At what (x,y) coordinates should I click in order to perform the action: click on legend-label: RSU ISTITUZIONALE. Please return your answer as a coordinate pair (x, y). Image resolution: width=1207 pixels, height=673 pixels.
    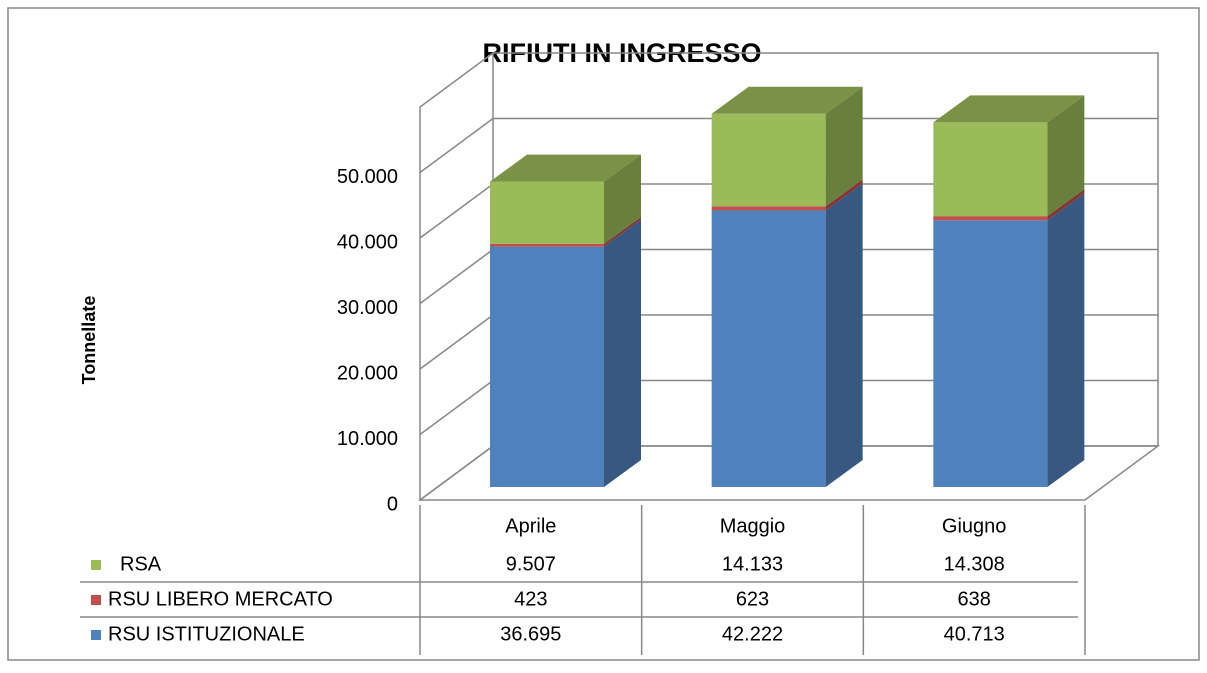
    Looking at the image, I should click on (206, 634).